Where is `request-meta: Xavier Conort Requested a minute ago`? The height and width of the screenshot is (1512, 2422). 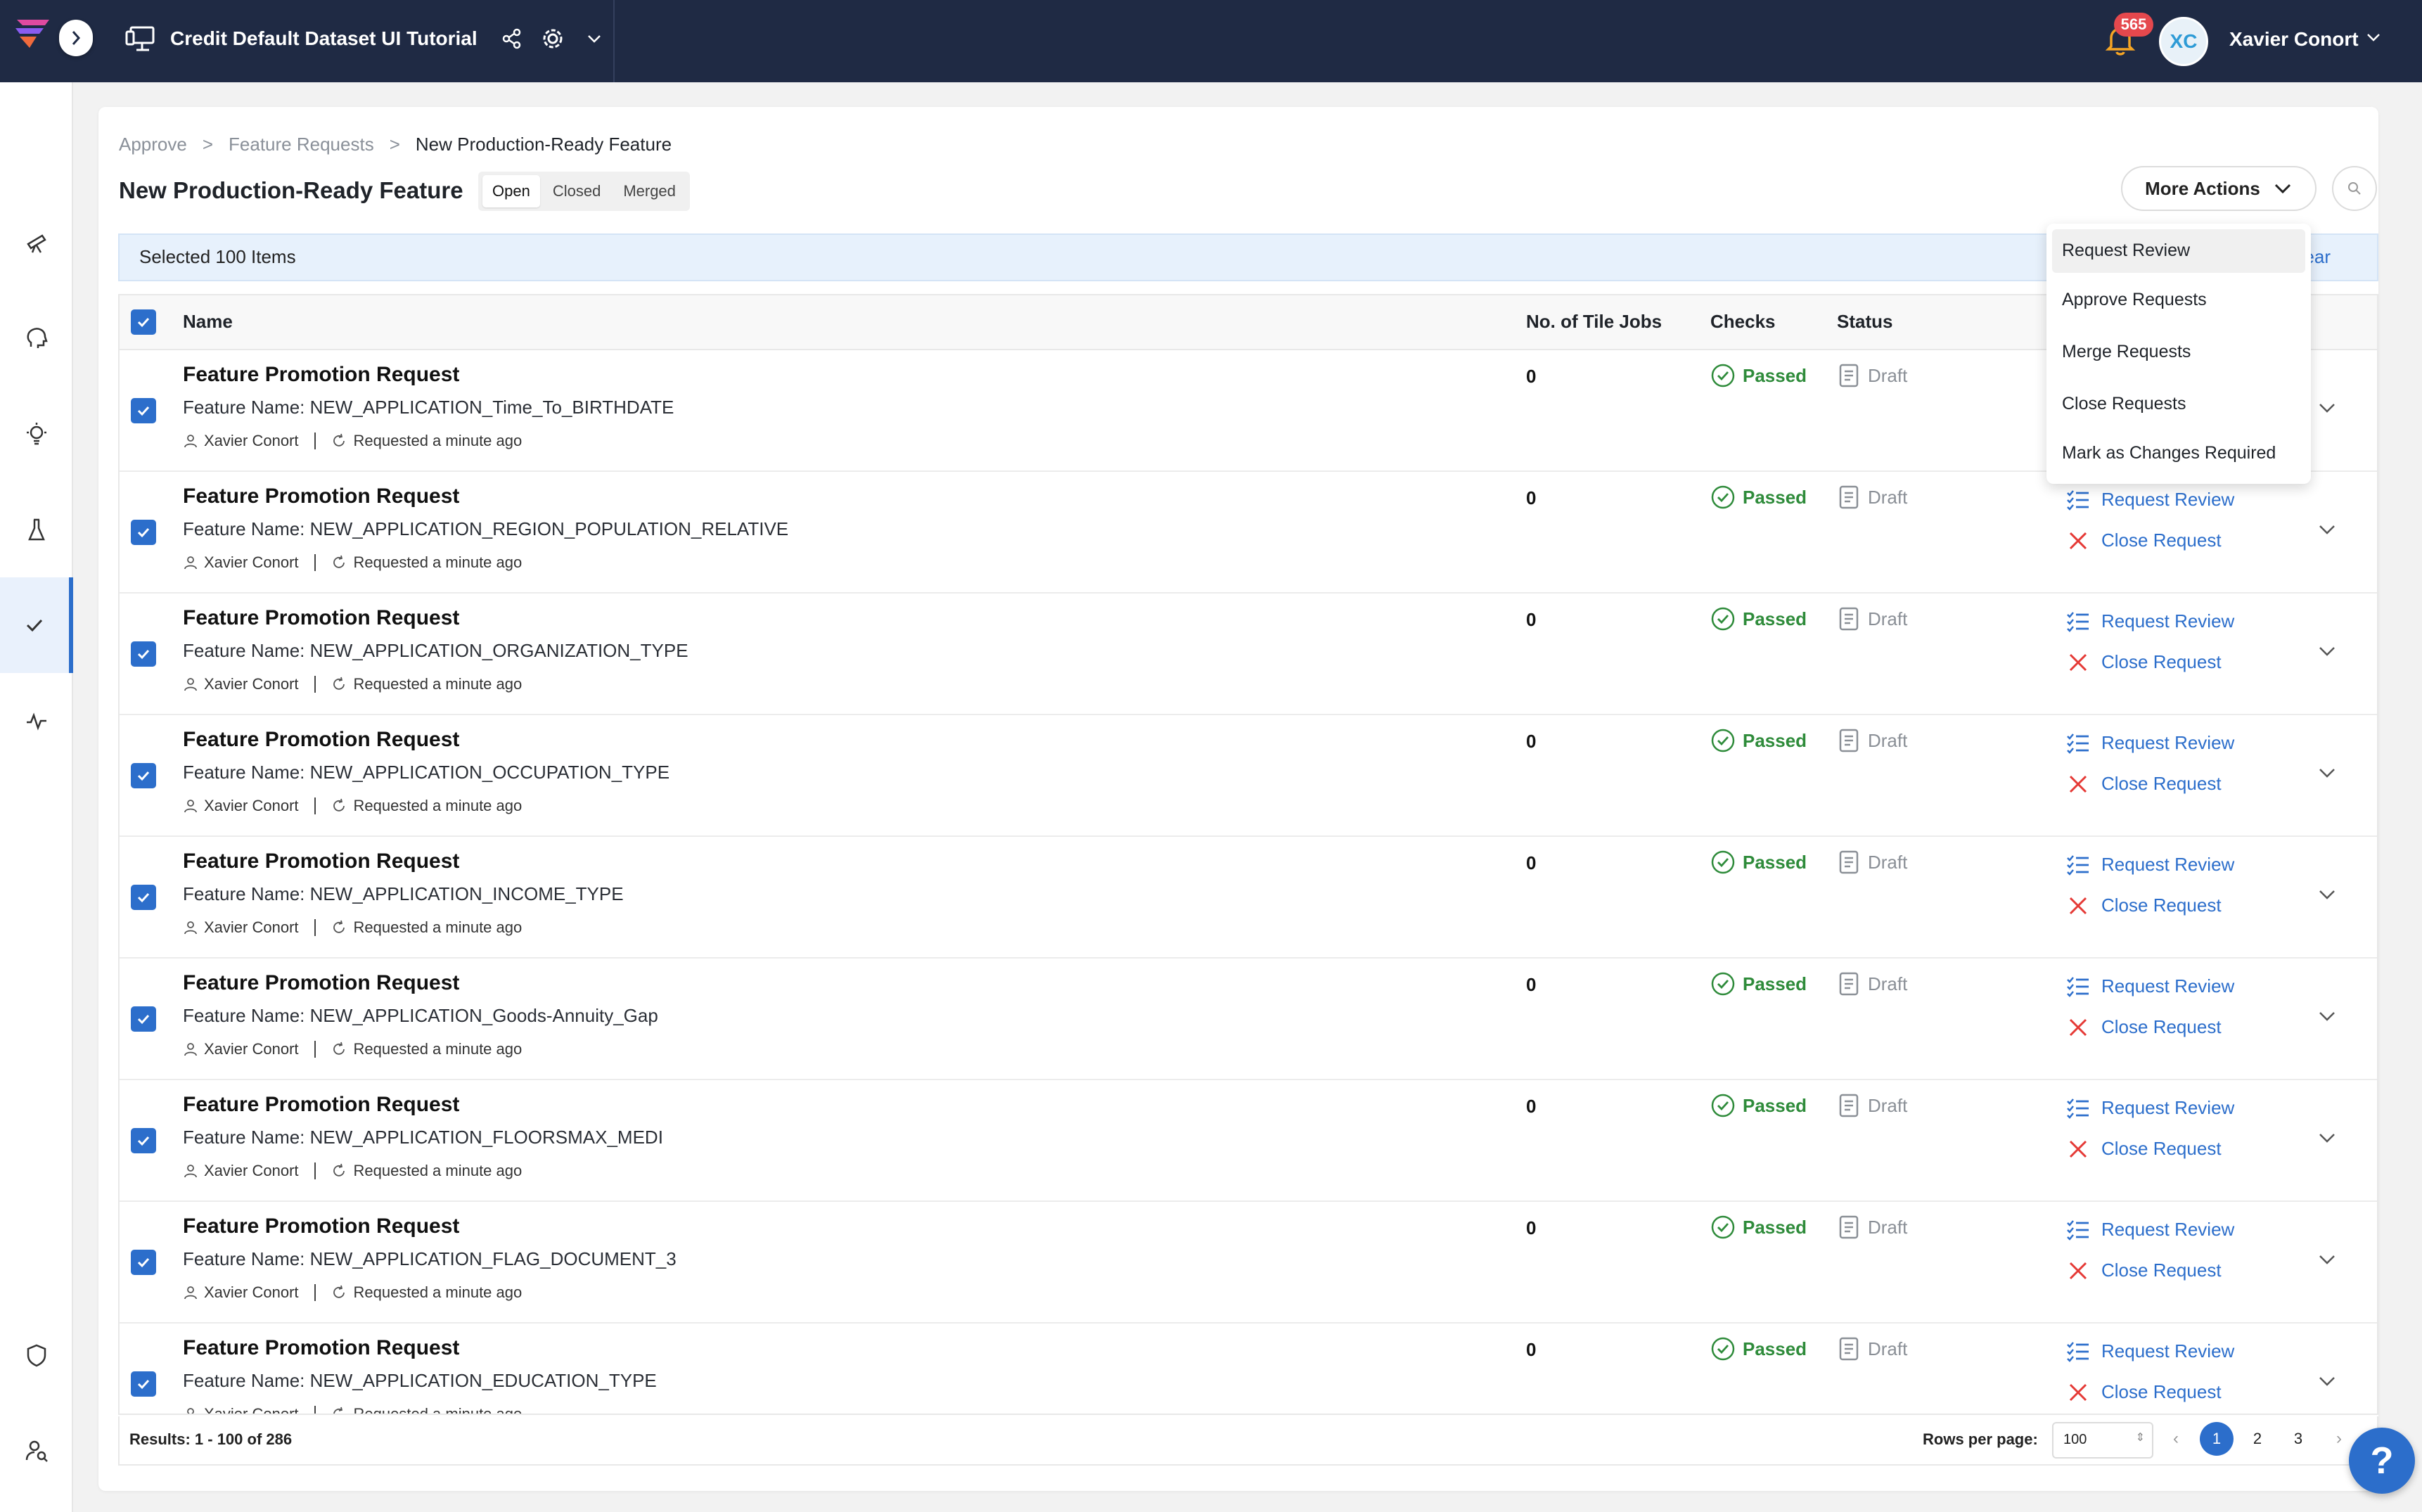
request-meta: Xavier Conort Requested a minute ago is located at coordinates (352, 441).